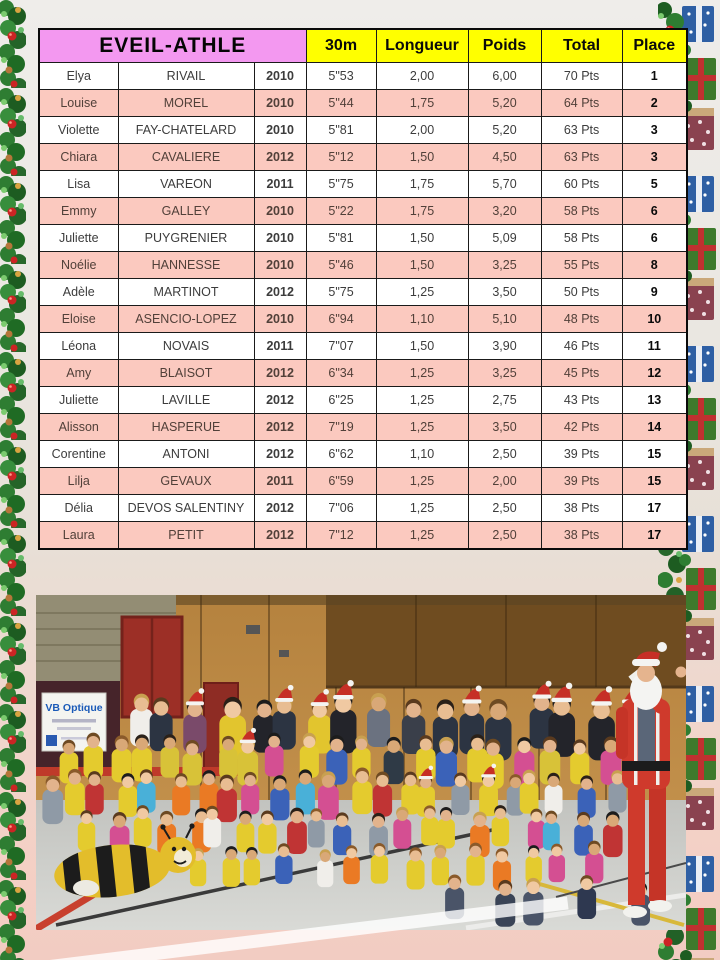 This screenshot has height=960, width=720. I want to click on table-row: Laura PETIT 2012 7"12 1,25 2,50 38 Pts 17, so click(363, 535).